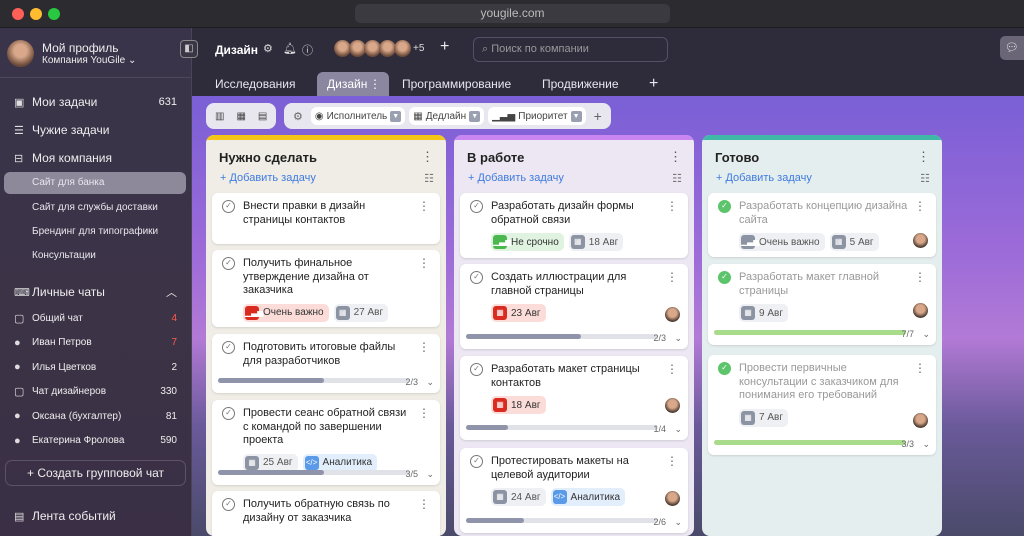 This screenshot has width=1024, height=536. What do you see at coordinates (580, 84) in the screenshot?
I see `tab-promotion: Продвижение` at bounding box center [580, 84].